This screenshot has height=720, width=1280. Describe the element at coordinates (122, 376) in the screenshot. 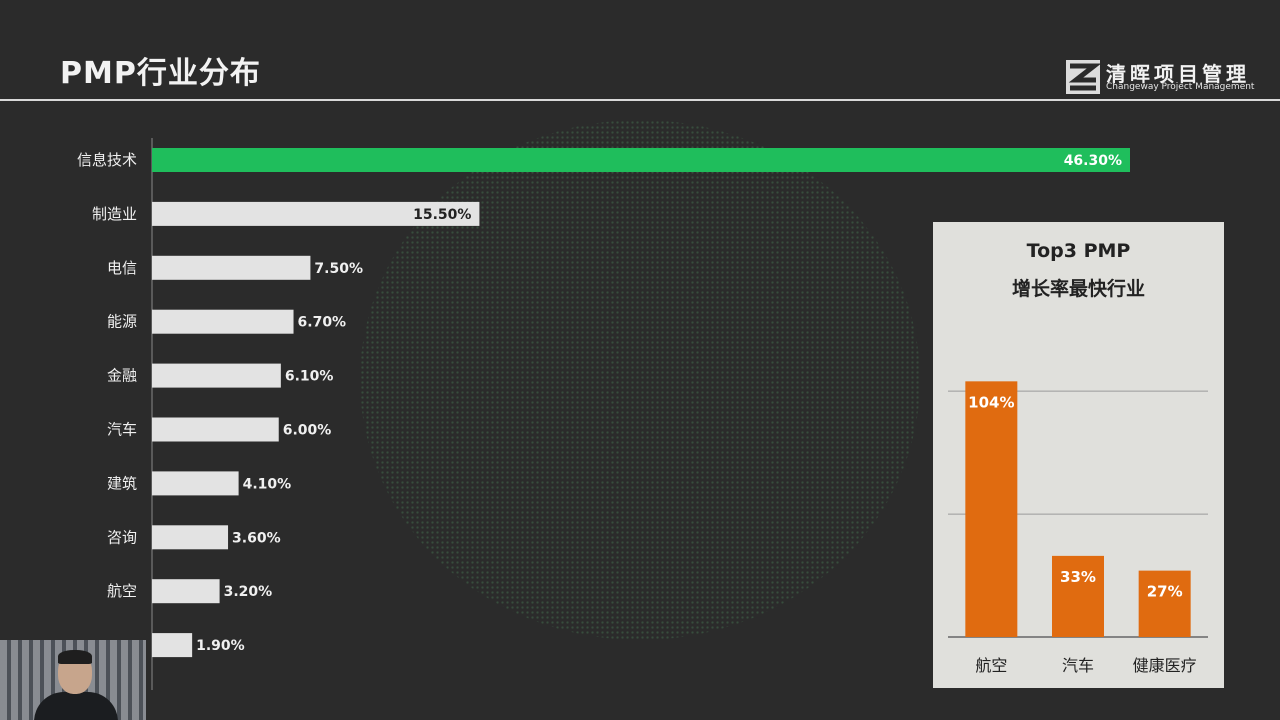

I see `category-label-4: 金融` at that location.